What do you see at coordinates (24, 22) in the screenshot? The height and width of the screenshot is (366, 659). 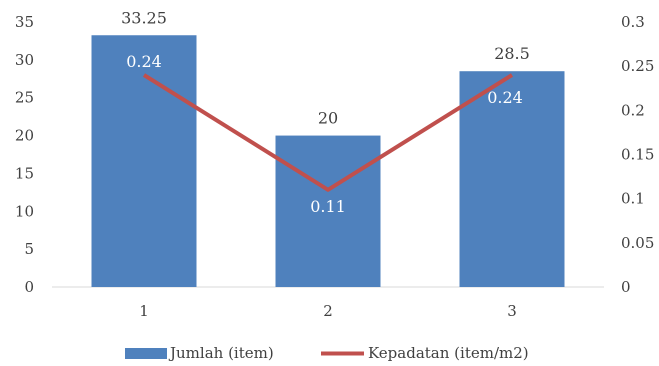 I see `y-left-tick-label: 35` at bounding box center [24, 22].